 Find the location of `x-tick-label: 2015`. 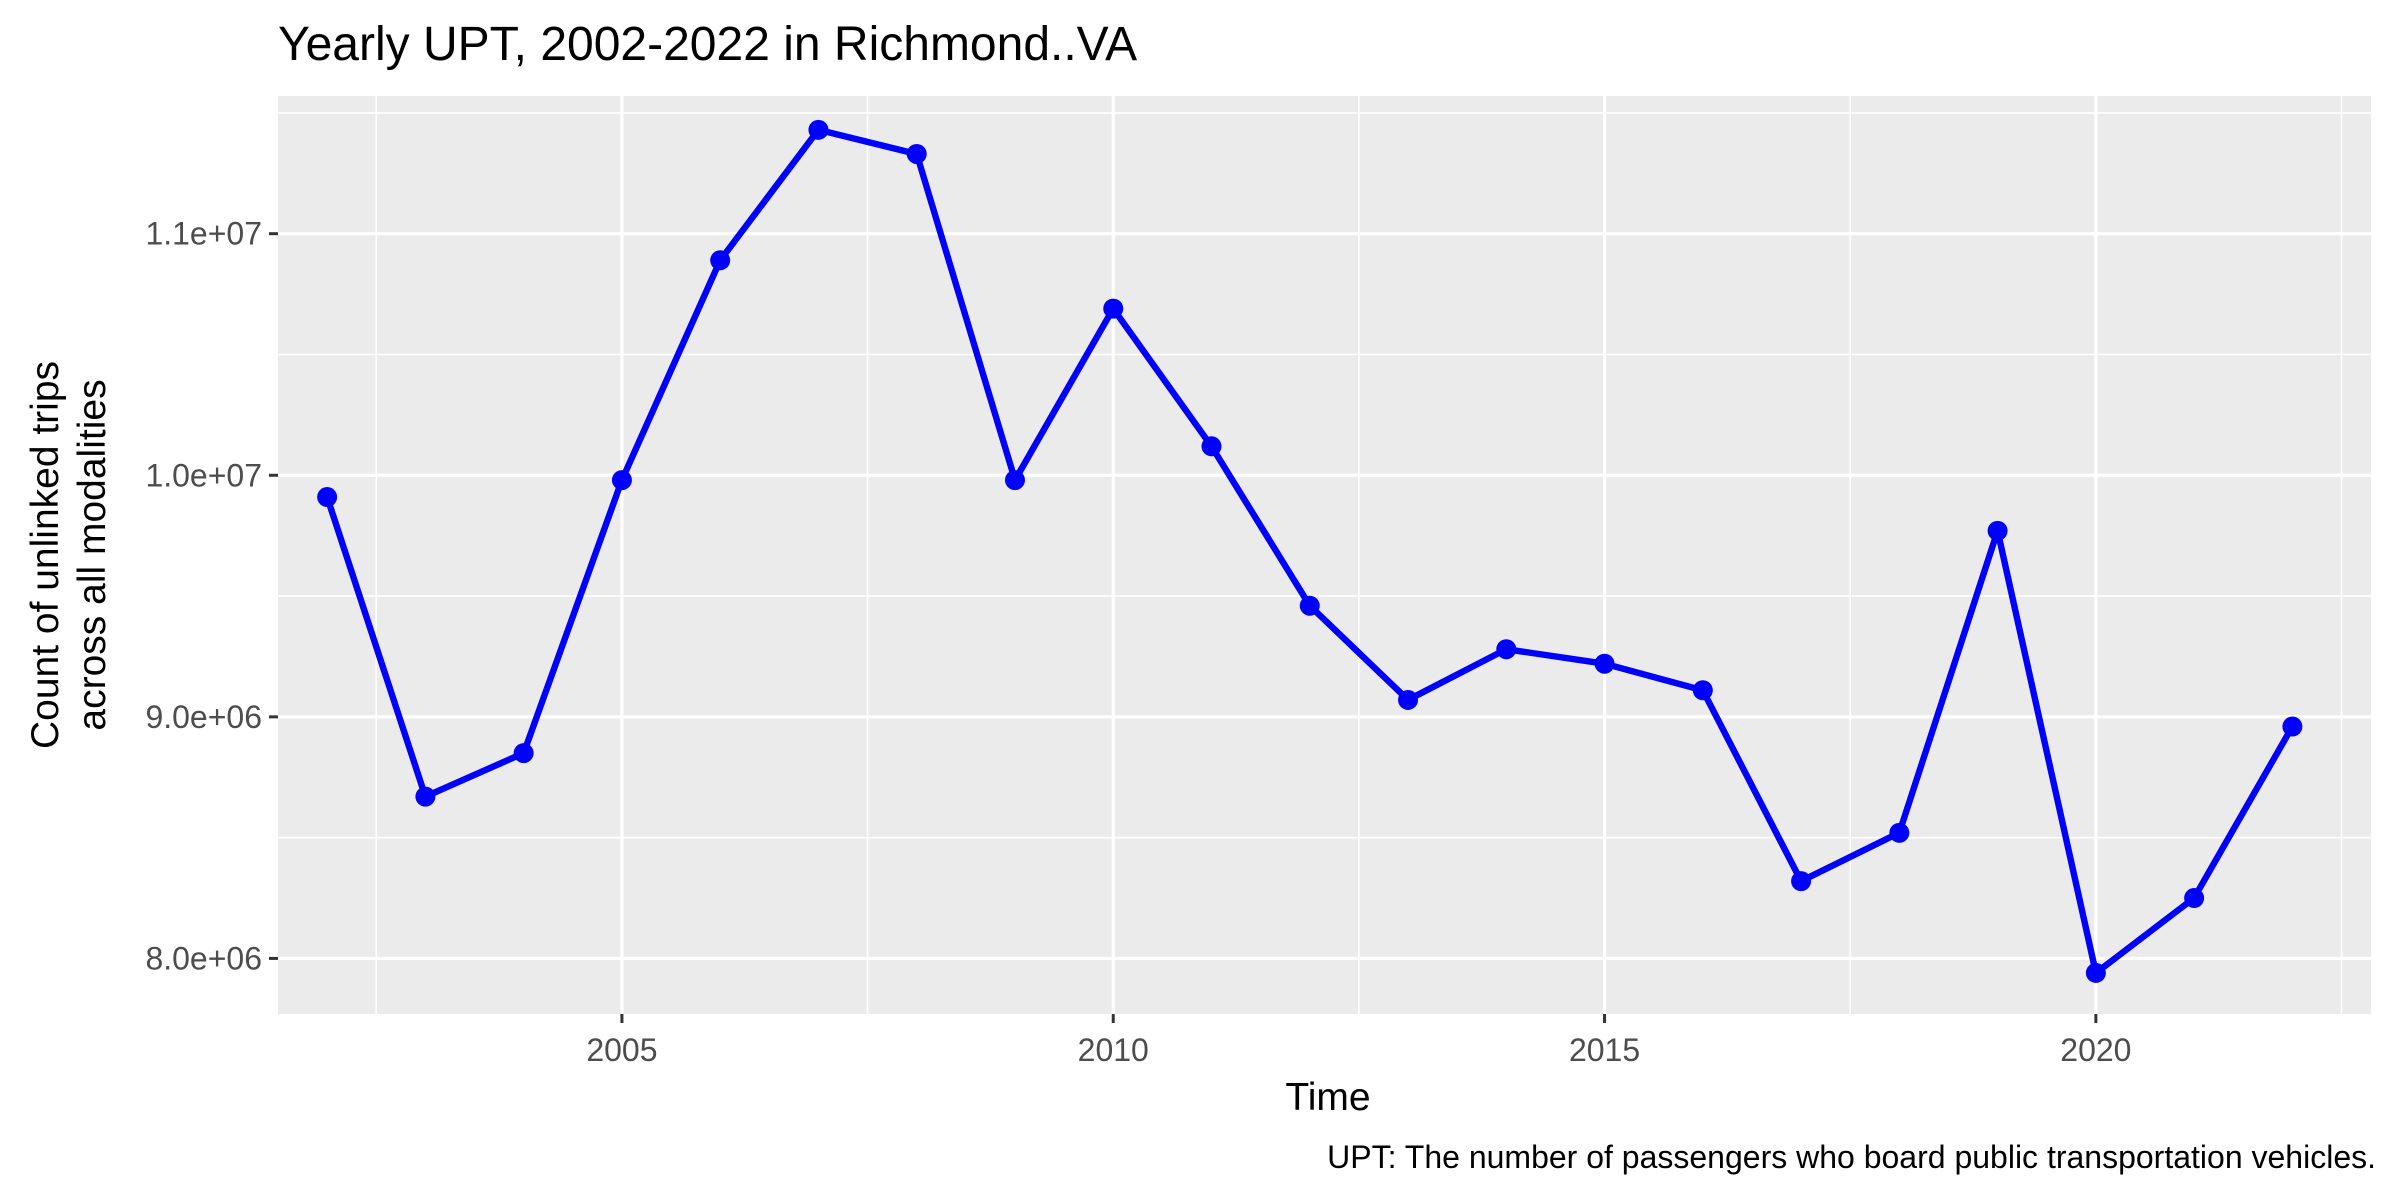

x-tick-label: 2015 is located at coordinates (1604, 1050).